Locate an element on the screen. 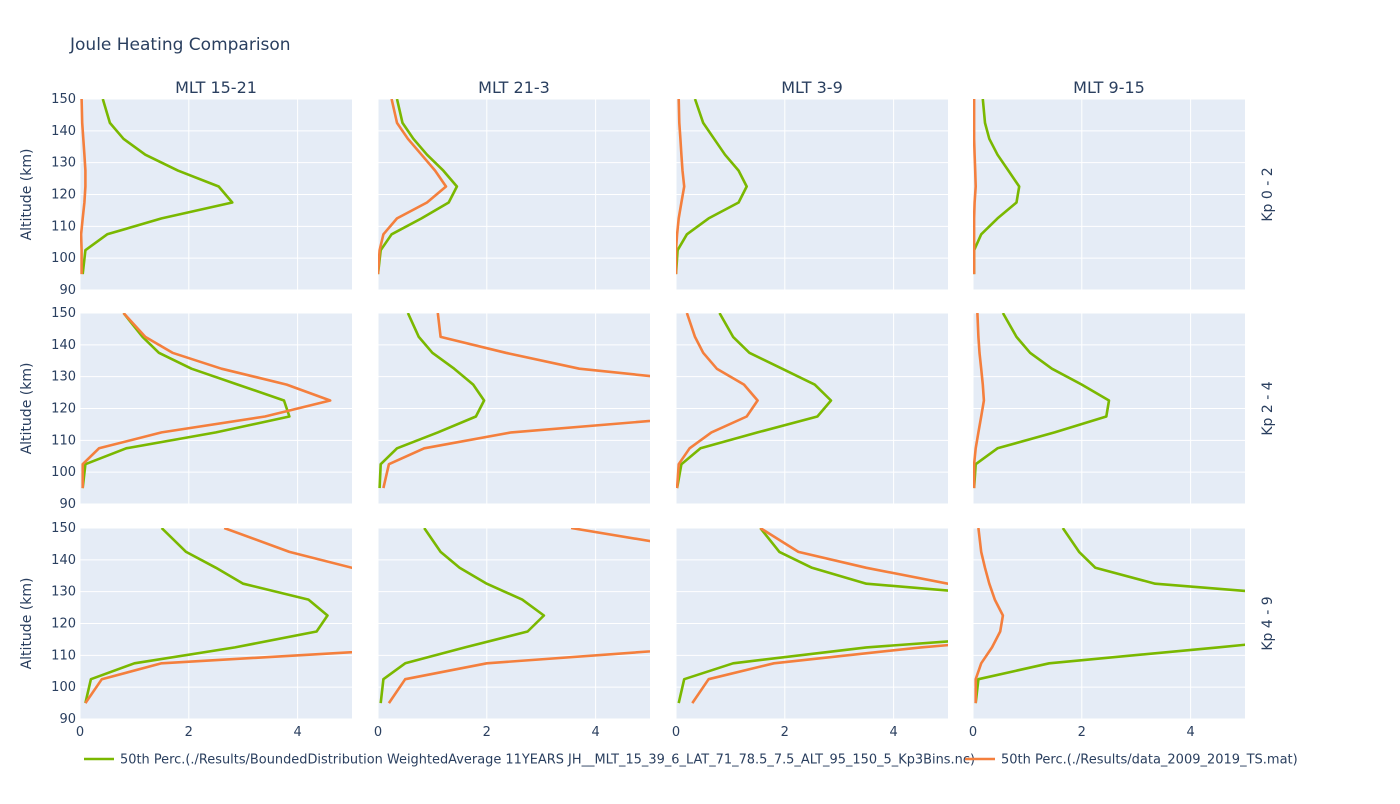 The width and height of the screenshot is (1400, 804). panel-3-2: 0 2 4 is located at coordinates (512, 633).